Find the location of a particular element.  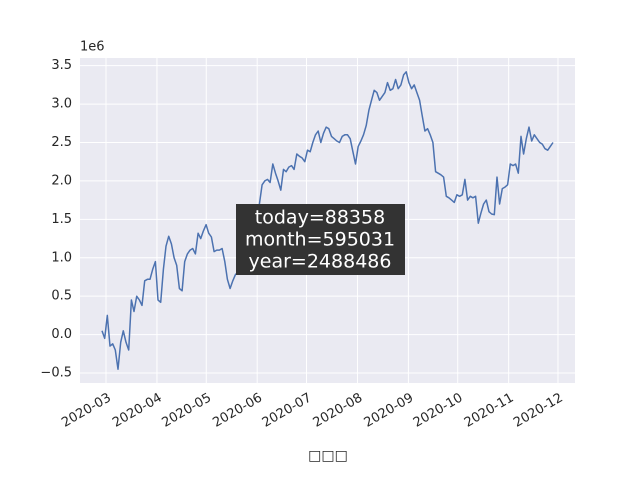

x-tick-label: 2020-10 is located at coordinates (438, 411).